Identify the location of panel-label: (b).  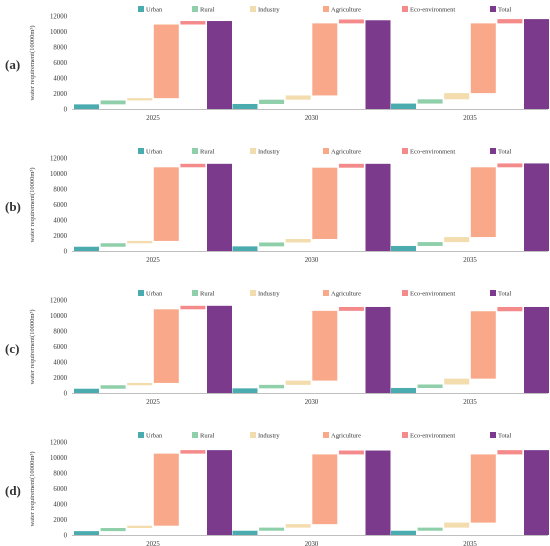
(13, 206).